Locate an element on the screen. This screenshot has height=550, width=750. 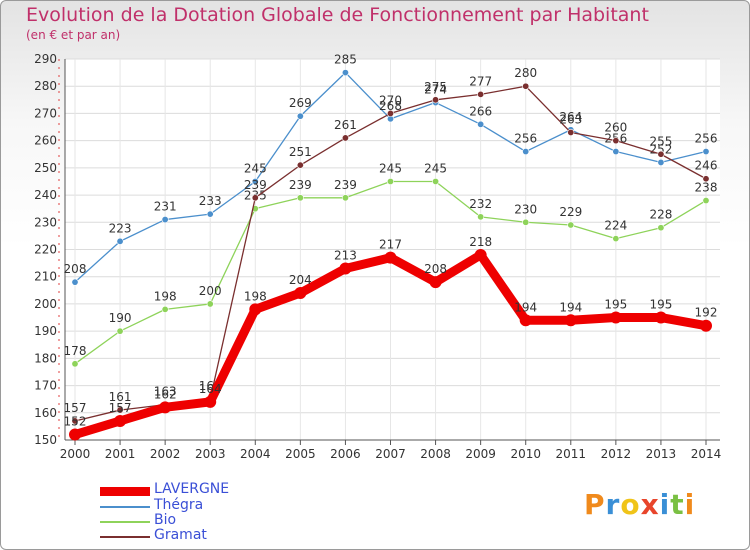
data-label-gramat: 161 is located at coordinates (120, 397).